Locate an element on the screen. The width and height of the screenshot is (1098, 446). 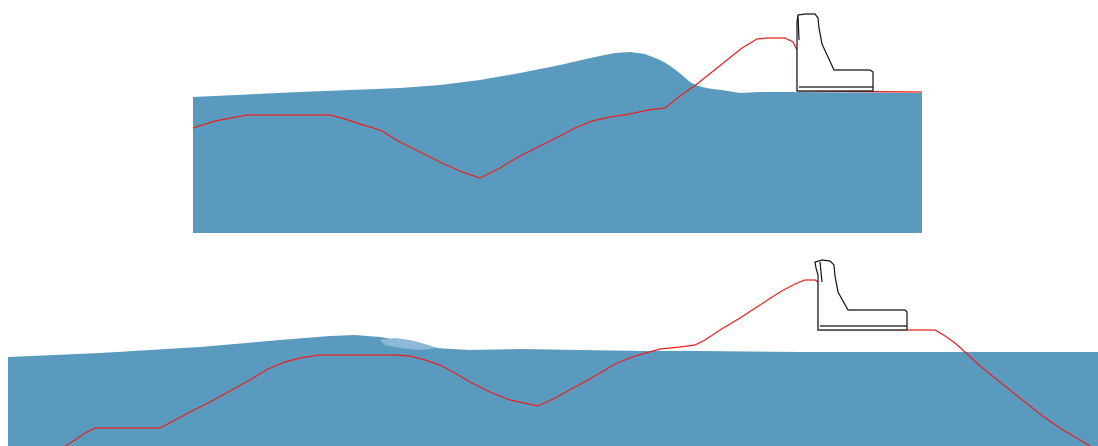
top-crown-wall-inner-edge is located at coordinates (835, 51).